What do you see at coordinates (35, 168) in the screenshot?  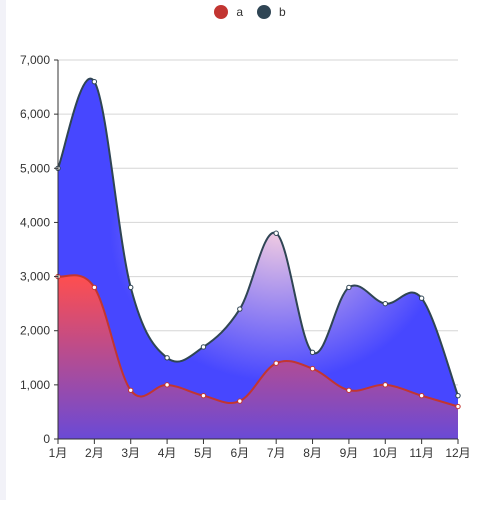 I see `y-tick-label: 5,000` at bounding box center [35, 168].